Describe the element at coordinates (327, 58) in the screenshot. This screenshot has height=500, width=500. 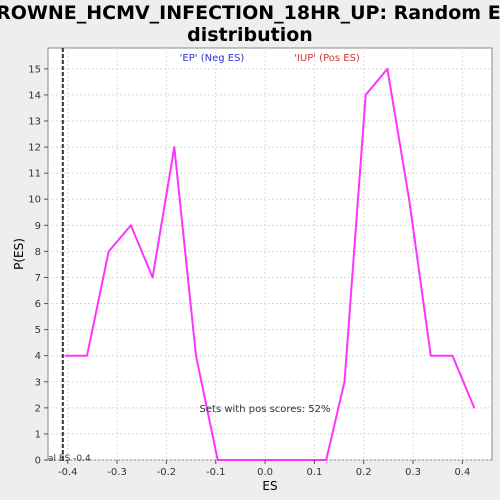
I see `pos-es-label: 'IUP' (Pos ES)` at that location.